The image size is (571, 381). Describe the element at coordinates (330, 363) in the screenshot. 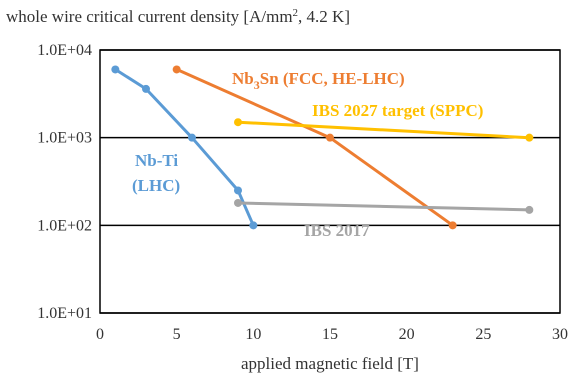

I see `x-axis-title: applied magnetic field [T]` at that location.